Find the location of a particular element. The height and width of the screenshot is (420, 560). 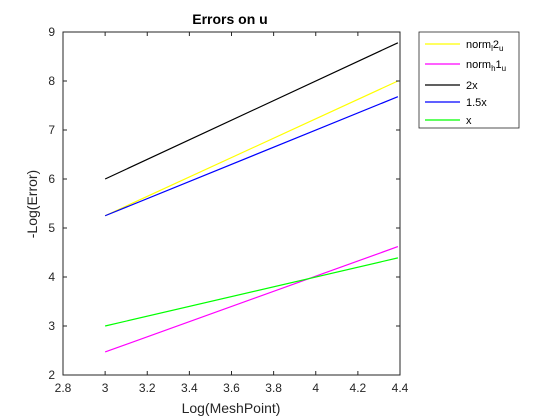

y-tick-label: 4 is located at coordinates (51, 277).